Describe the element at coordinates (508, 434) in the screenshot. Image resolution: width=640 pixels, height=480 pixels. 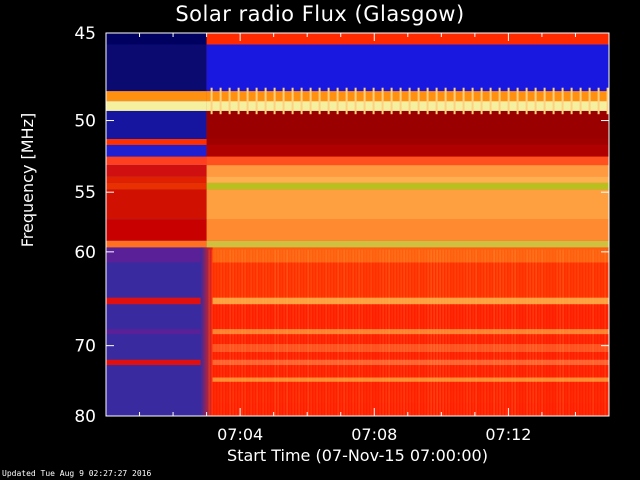
I see `x-tick-label: 07:12` at that location.